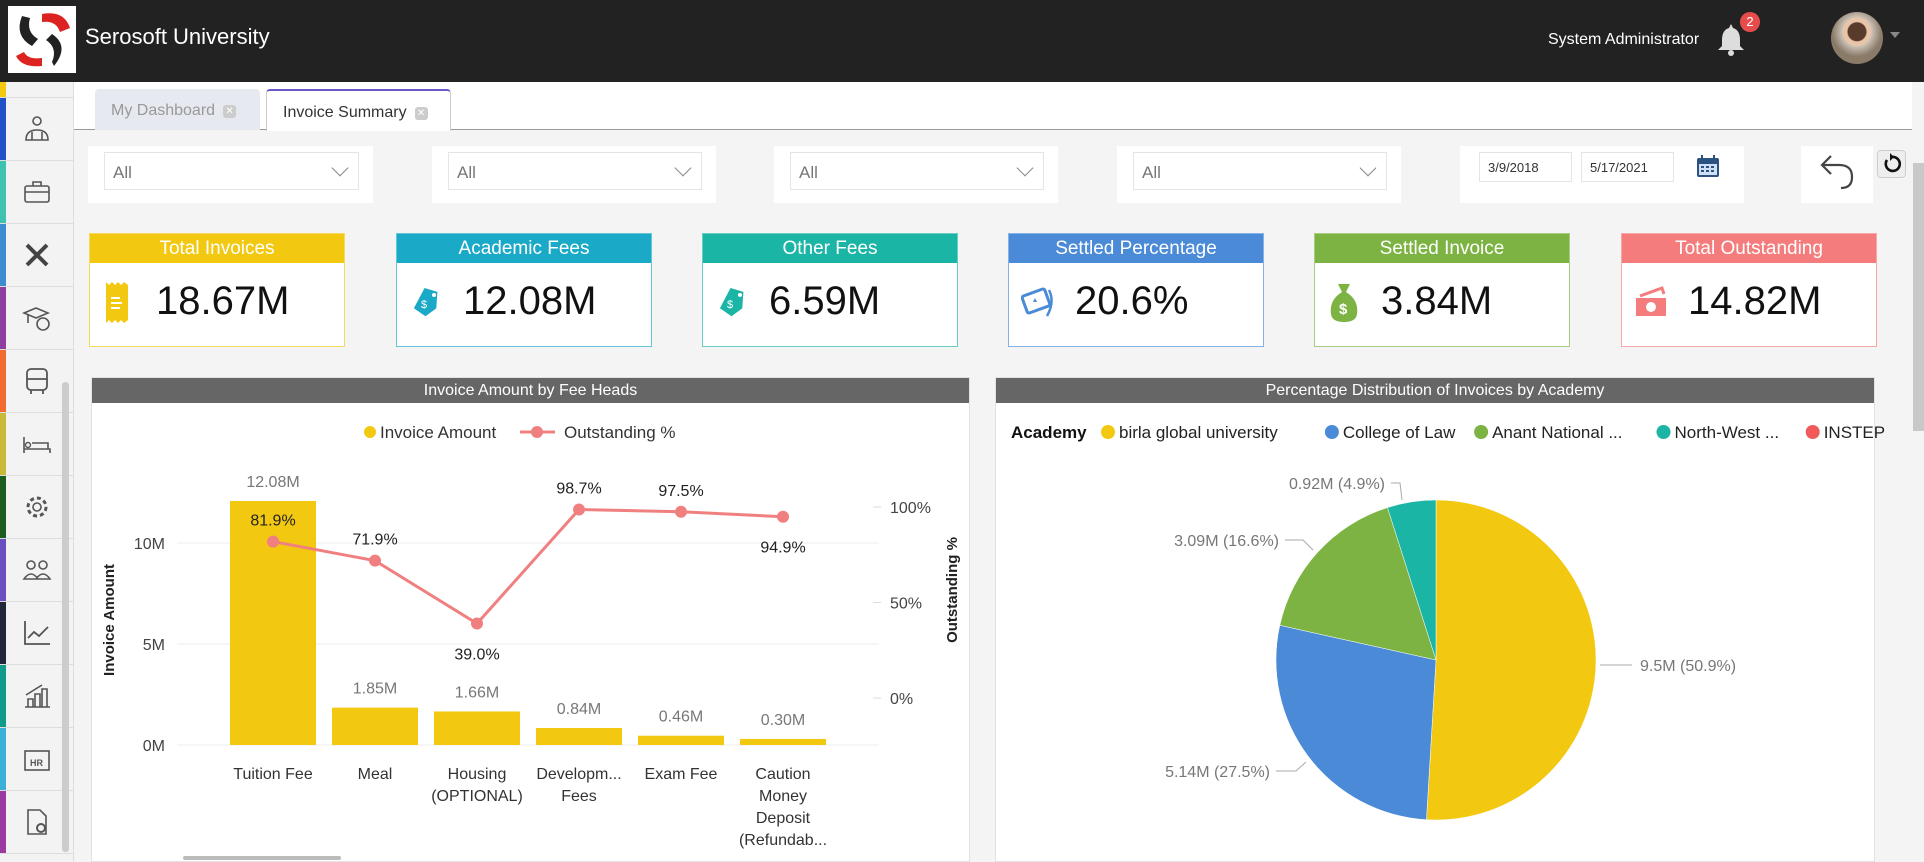  What do you see at coordinates (36, 696) in the screenshot?
I see `sidebar-item-bar-growth` at bounding box center [36, 696].